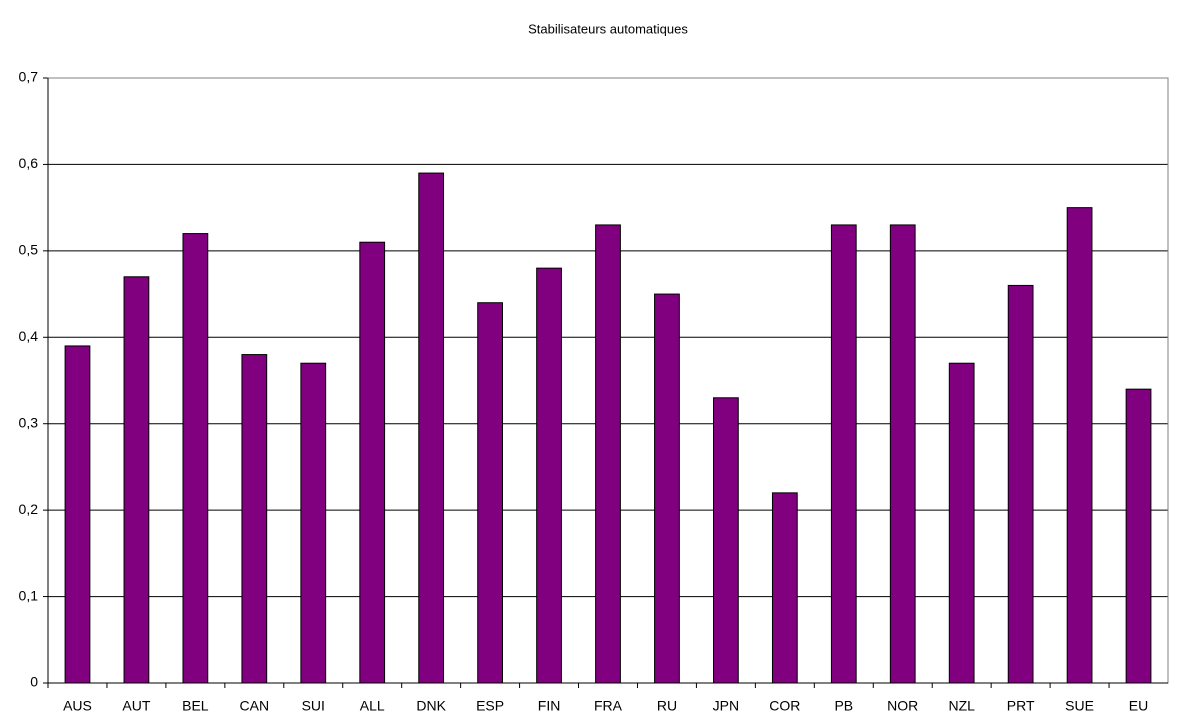 This screenshot has height=714, width=1180. What do you see at coordinates (372, 706) in the screenshot?
I see `x-tick-label: ALL` at bounding box center [372, 706].